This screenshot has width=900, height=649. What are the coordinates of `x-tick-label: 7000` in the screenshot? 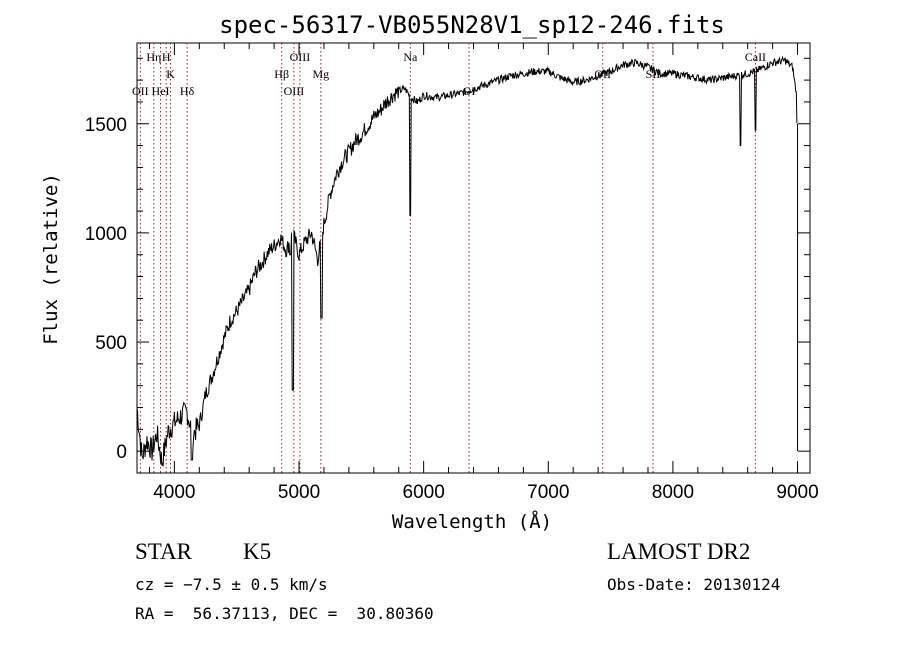 It's located at (548, 492).